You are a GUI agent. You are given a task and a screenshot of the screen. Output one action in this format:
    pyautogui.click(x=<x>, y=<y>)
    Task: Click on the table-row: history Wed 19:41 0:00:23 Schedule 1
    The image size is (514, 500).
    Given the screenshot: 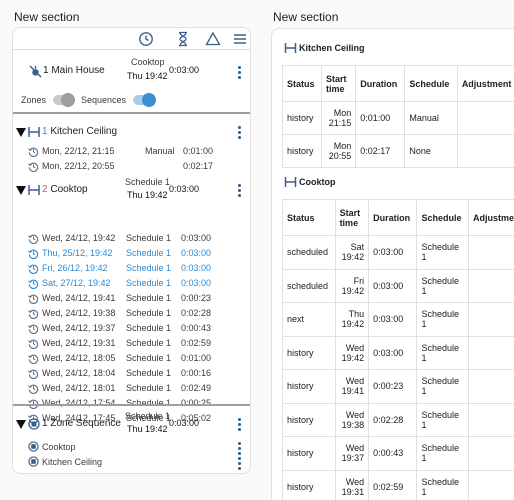 What is the action you would take?
    pyautogui.click(x=398, y=386)
    